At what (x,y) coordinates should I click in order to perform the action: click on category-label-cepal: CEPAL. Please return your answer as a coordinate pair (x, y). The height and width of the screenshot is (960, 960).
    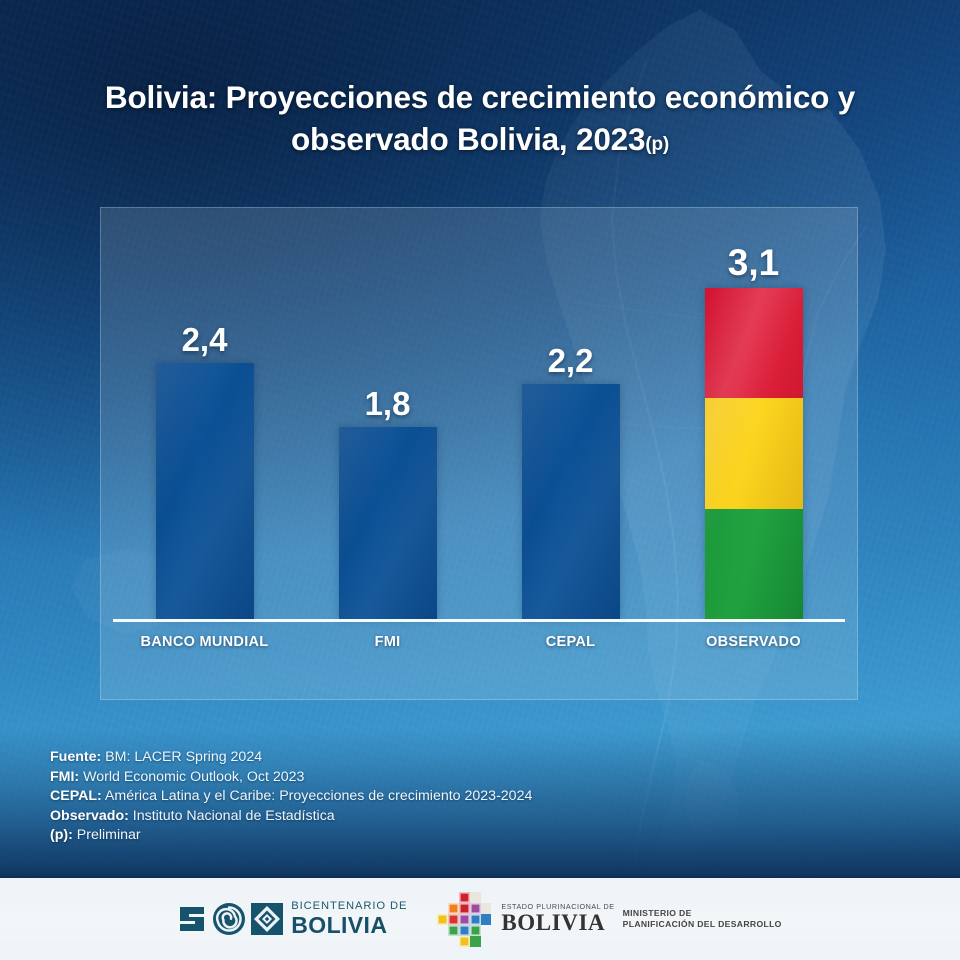
    Looking at the image, I should click on (570, 642).